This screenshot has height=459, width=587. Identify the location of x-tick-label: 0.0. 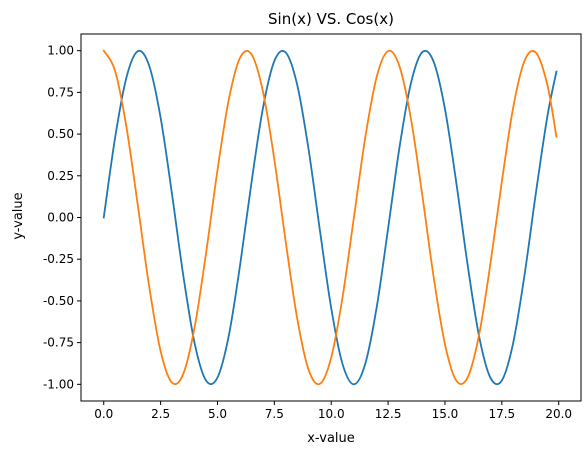
(103, 414).